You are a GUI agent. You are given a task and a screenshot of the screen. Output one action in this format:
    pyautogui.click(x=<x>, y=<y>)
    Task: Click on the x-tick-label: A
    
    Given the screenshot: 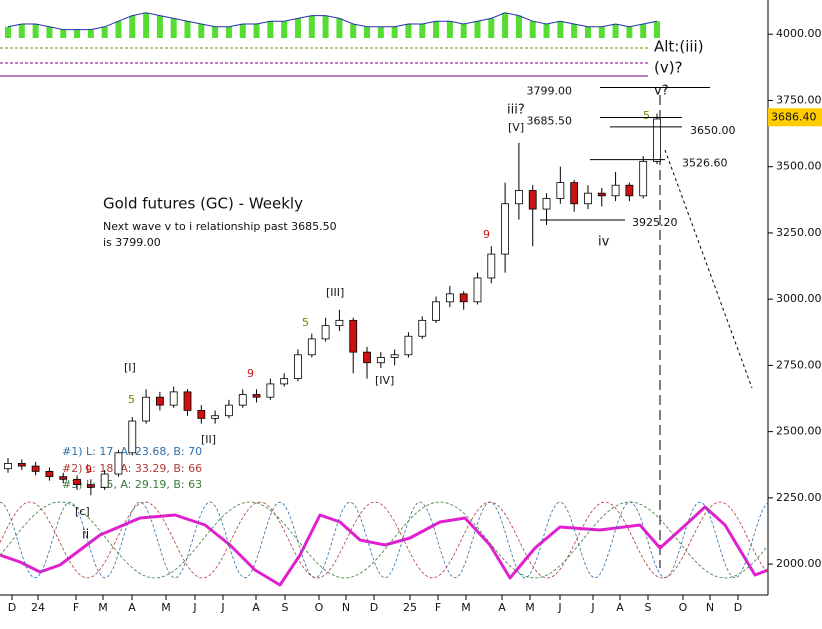 What is the action you would take?
    pyautogui.click(x=256, y=607)
    